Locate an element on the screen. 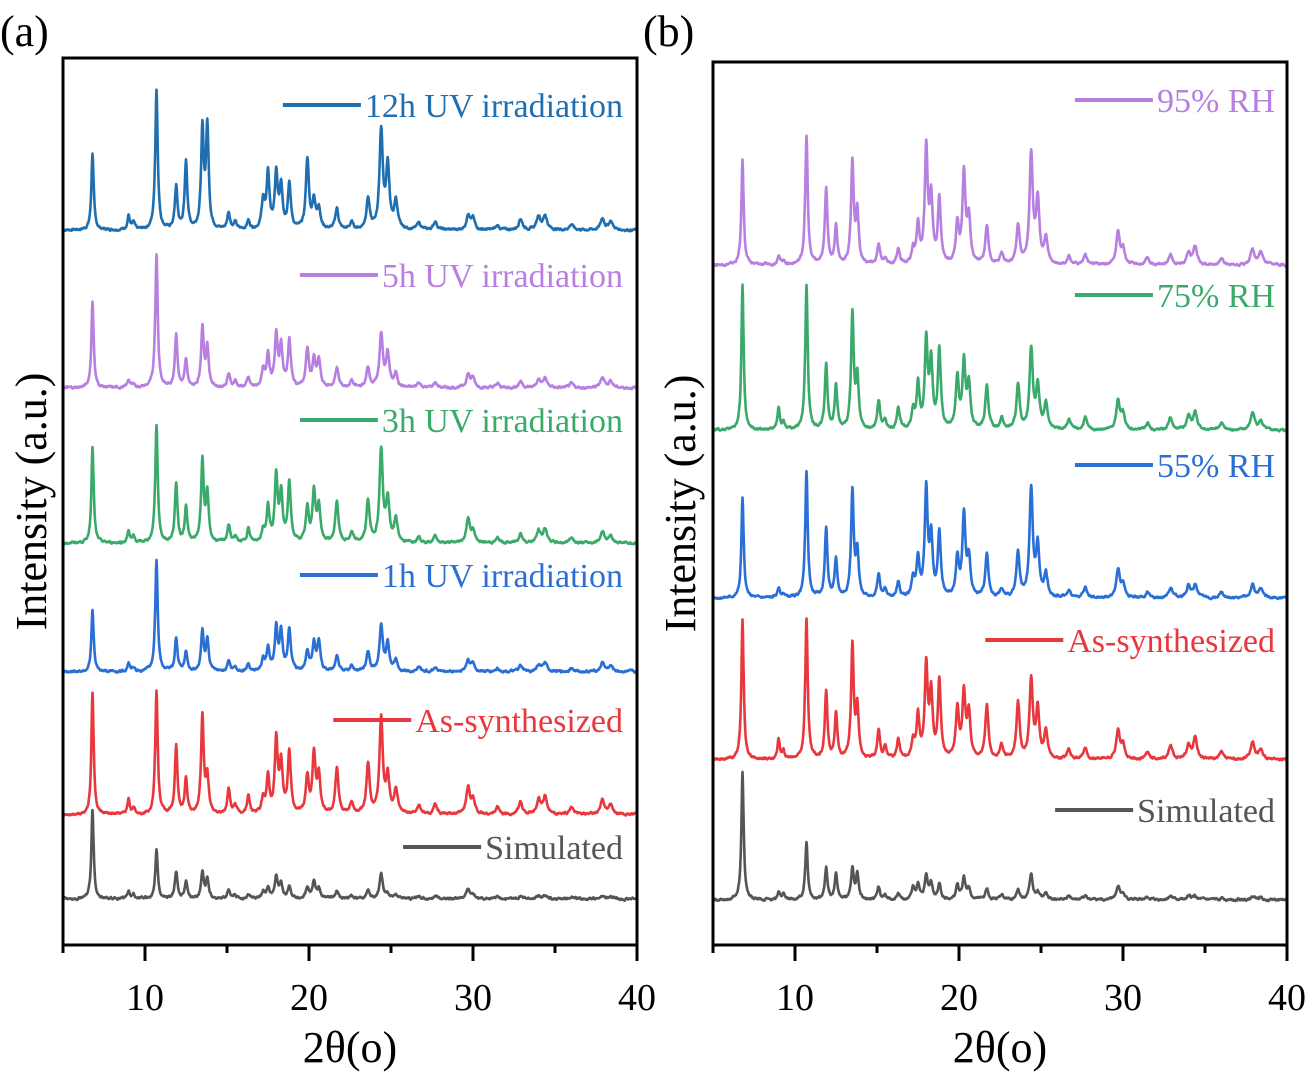  legend-label: 95% RH is located at coordinates (1216, 101).